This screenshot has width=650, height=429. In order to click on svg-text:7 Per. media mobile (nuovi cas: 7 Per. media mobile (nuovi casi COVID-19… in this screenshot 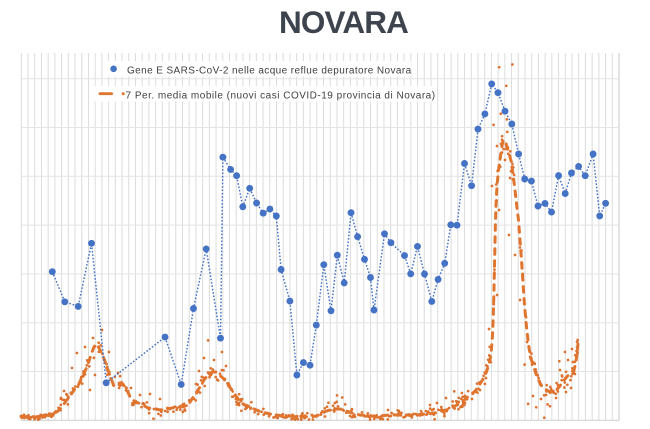, I will do `click(281, 95)`.